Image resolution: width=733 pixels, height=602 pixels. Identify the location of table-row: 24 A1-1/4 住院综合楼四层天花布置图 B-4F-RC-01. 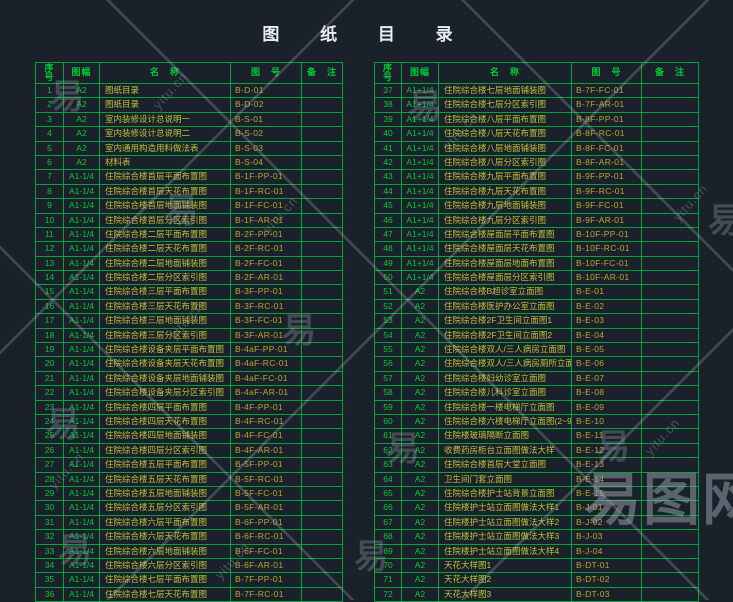
(189, 421).